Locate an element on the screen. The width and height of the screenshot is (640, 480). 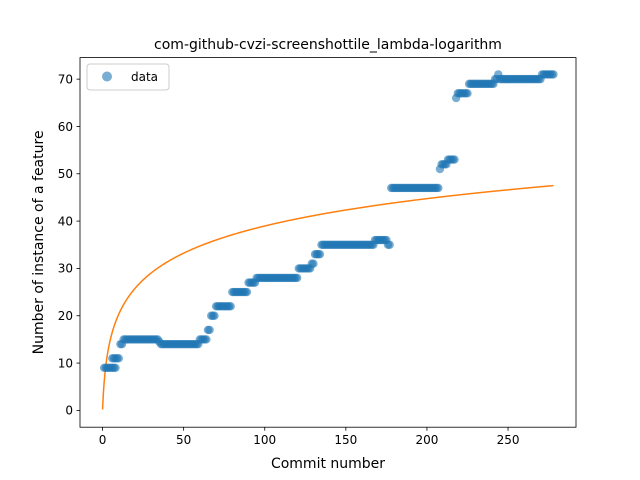
x-axis: 0 50 100 150 200 250 is located at coordinates (309, 437).